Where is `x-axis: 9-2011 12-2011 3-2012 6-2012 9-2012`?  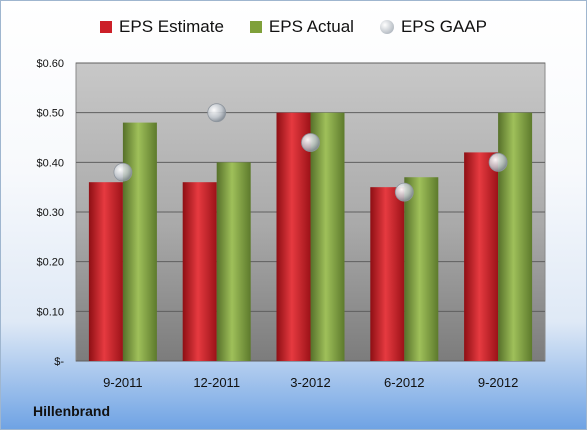
x-axis: 9-2011 12-2011 3-2012 6-2012 9-2012 is located at coordinates (310, 382).